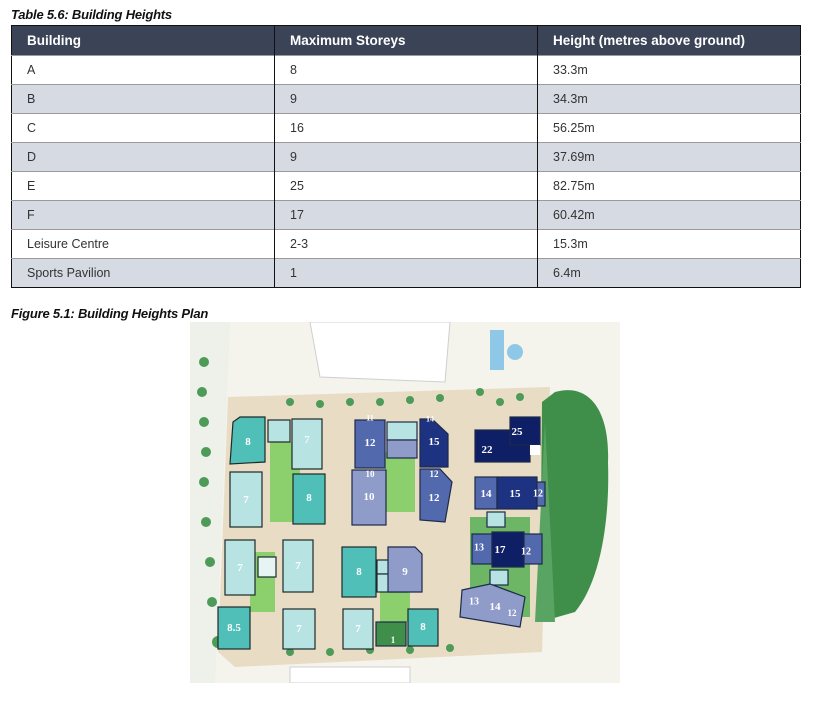  What do you see at coordinates (435, 442) in the screenshot?
I see `label-e1: 15` at bounding box center [435, 442].